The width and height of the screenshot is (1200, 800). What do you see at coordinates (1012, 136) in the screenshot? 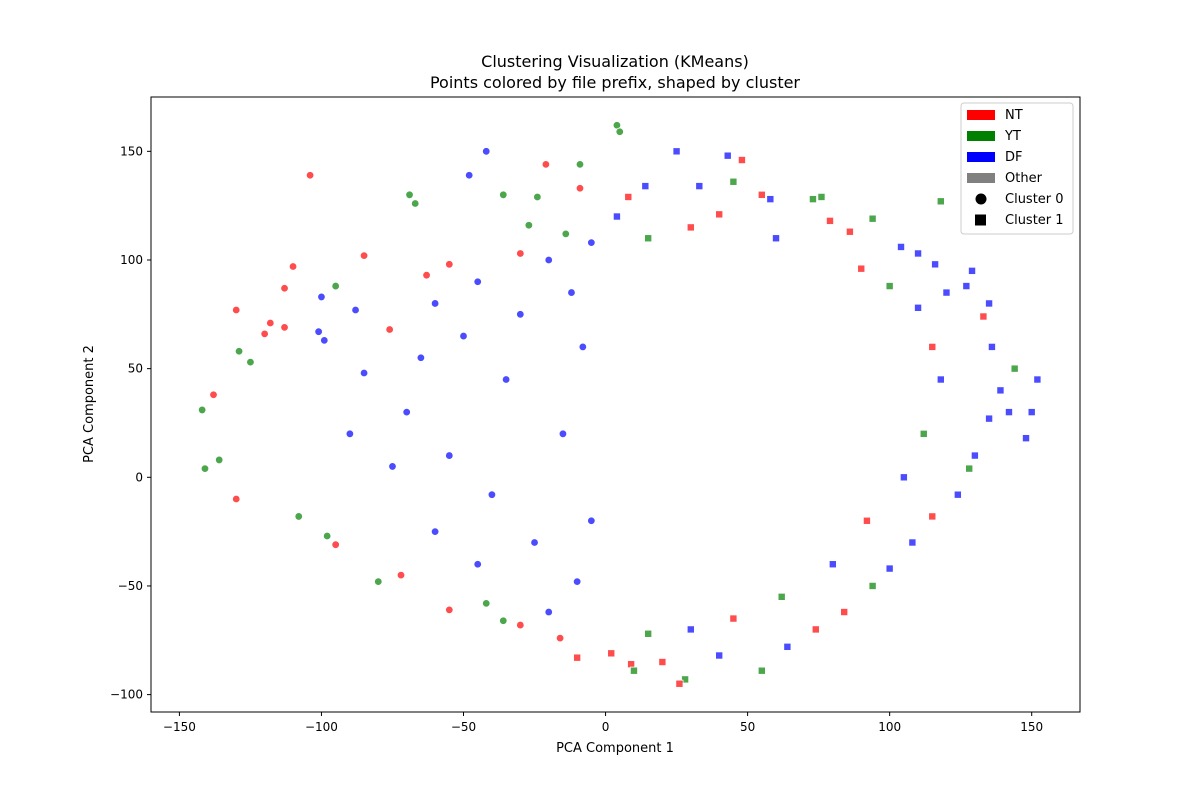
I see `legend-label: YT` at bounding box center [1012, 136].